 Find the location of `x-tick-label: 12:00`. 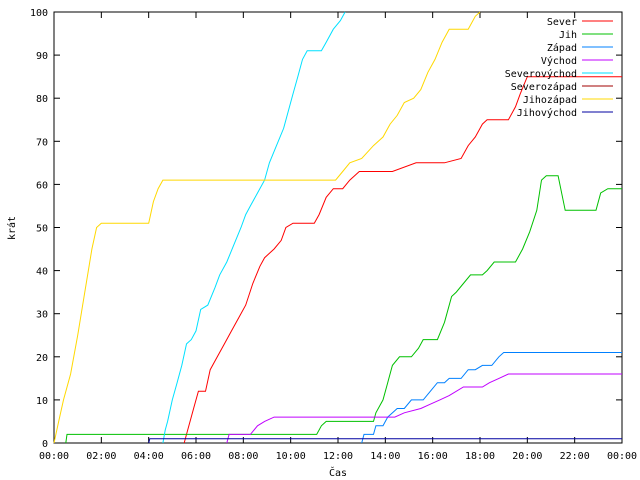

x-tick-label: 12:00 is located at coordinates (338, 456).